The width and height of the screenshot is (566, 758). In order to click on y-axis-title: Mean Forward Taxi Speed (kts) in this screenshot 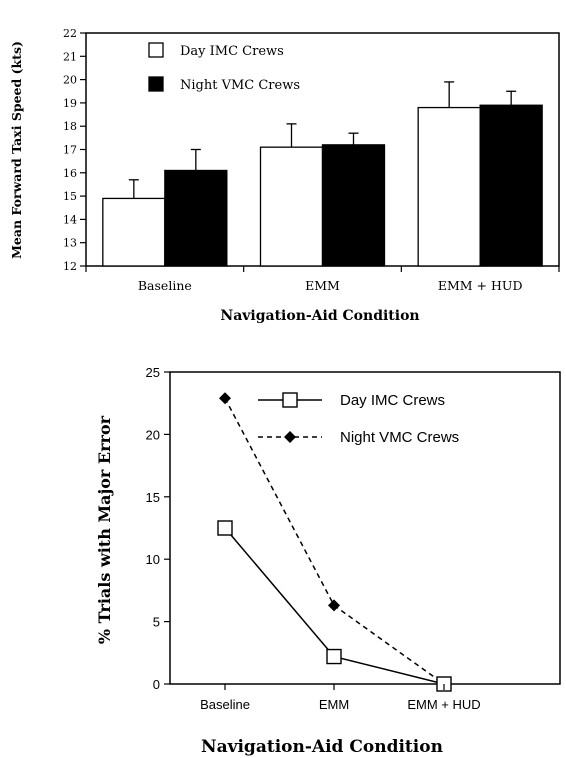, I will do `click(16, 150)`.